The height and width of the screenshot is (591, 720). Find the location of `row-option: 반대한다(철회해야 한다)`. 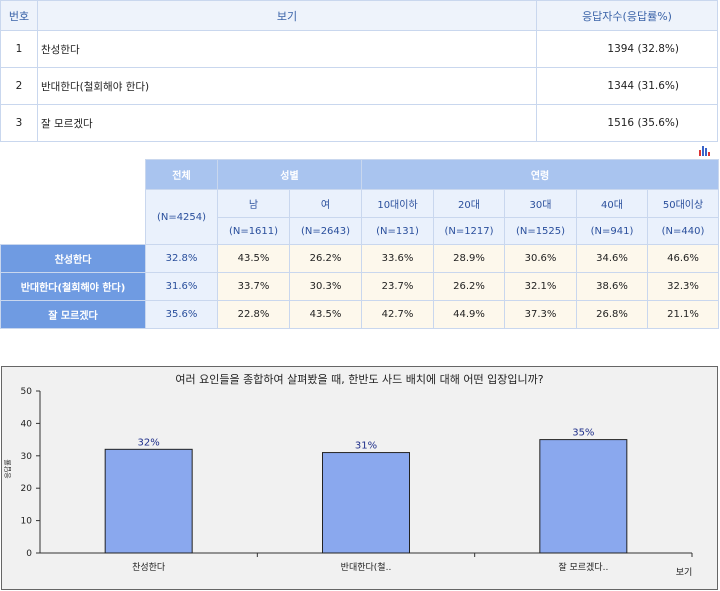

row-option: 반대한다(철회해야 한다) is located at coordinates (287, 86).